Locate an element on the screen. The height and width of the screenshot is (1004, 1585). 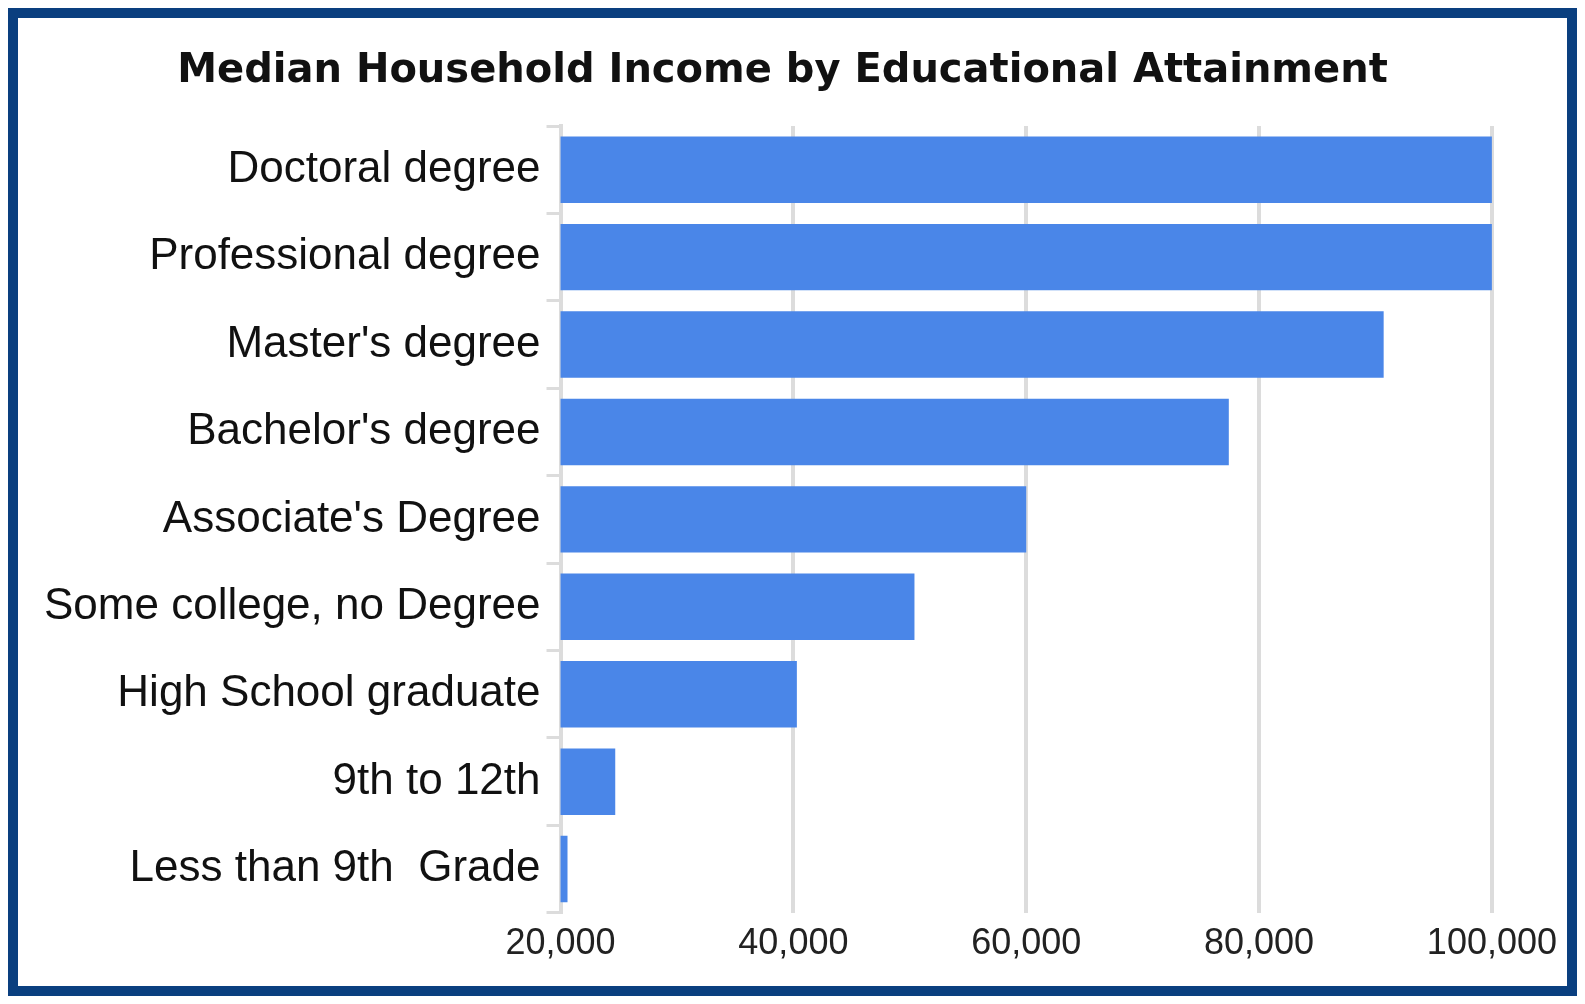
y-tick-label: Doctoral degree is located at coordinates (384, 166).